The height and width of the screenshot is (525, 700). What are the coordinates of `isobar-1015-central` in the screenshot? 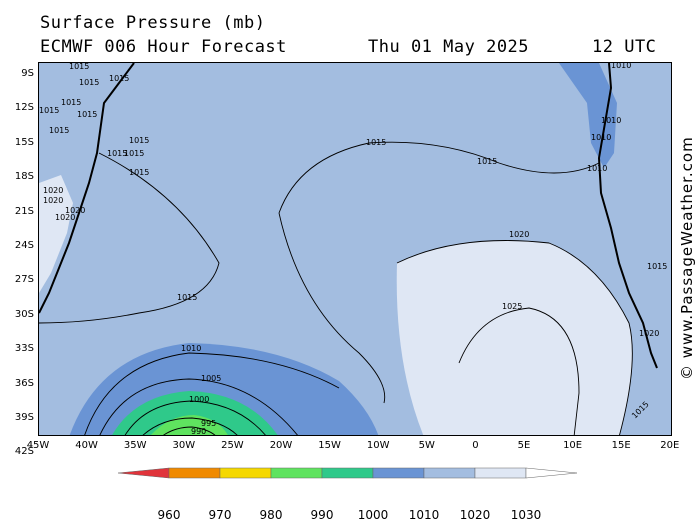 It's located at (332, 308).